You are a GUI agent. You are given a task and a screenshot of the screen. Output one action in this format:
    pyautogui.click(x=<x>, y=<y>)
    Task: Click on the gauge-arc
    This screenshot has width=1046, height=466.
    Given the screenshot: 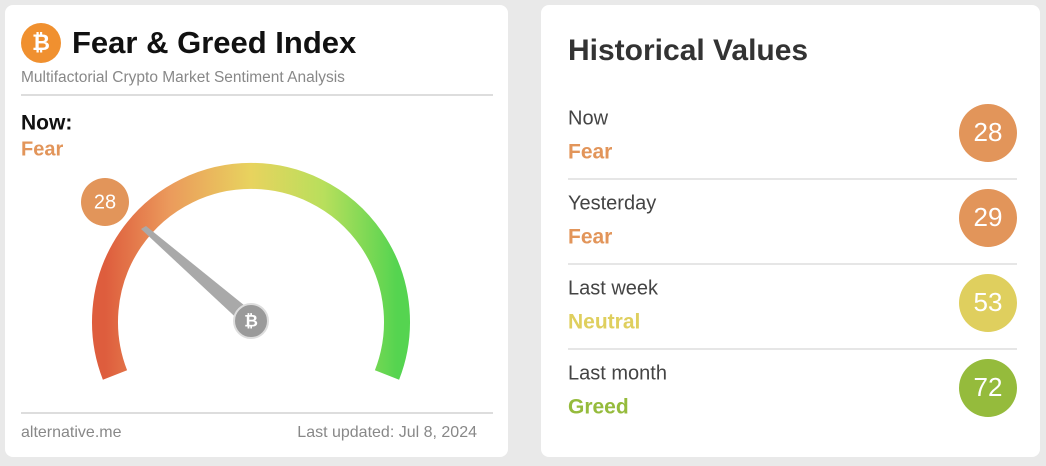 What is the action you would take?
    pyautogui.click(x=251, y=271)
    